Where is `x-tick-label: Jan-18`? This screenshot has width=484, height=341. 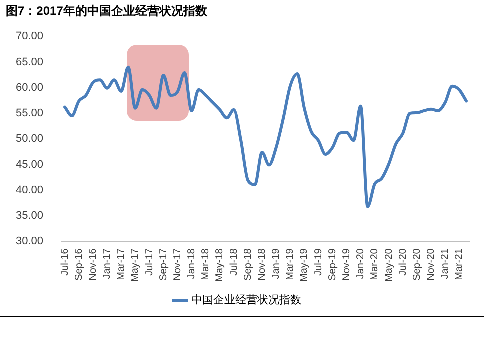 x-tick-label: Jan-18 is located at coordinates (192, 264).